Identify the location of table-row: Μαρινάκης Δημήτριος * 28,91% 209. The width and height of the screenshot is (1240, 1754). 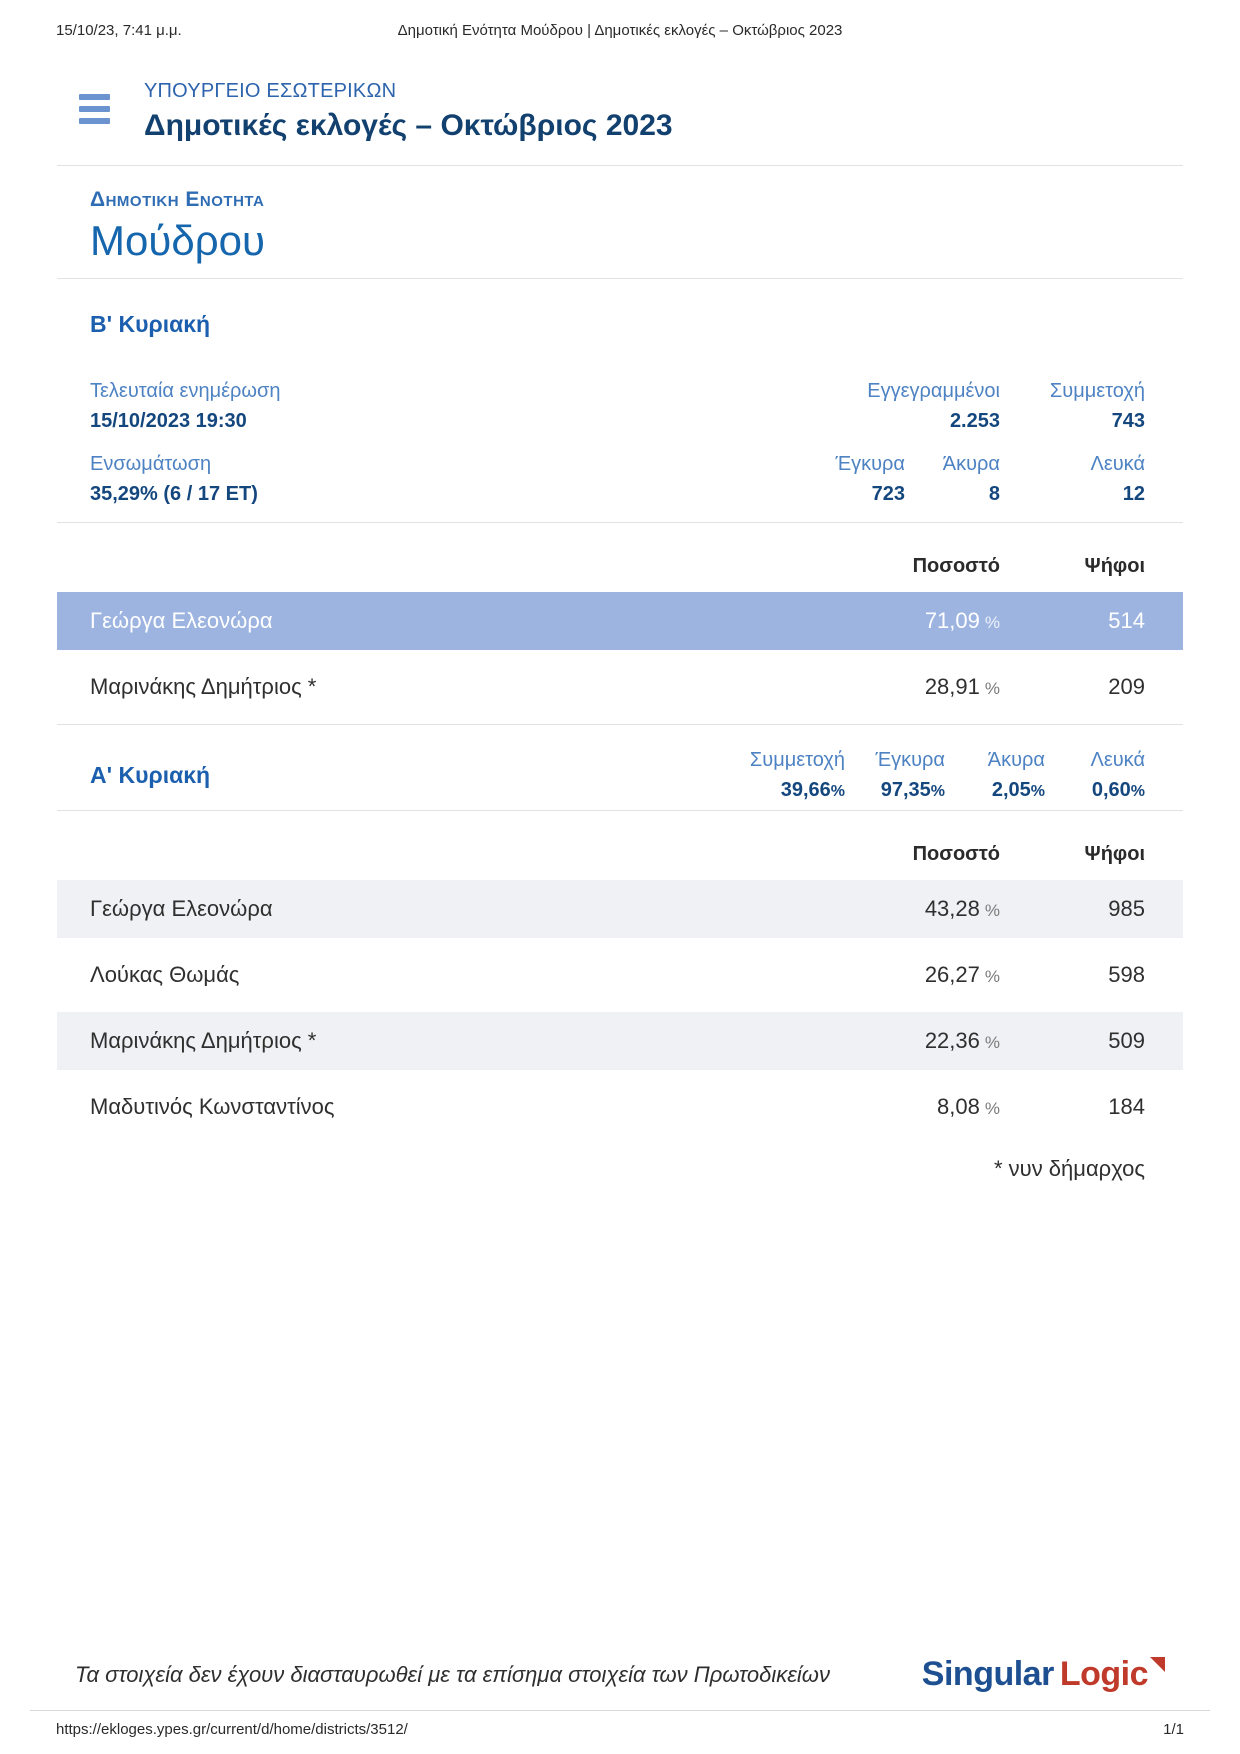
(620, 687).